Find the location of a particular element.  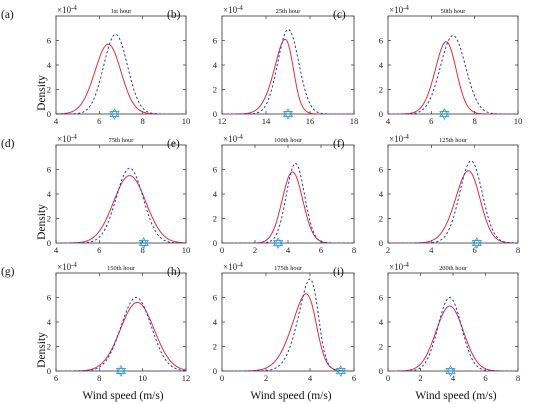

x-axis-label-col1: Wind speed (m/s) is located at coordinates (122, 396).